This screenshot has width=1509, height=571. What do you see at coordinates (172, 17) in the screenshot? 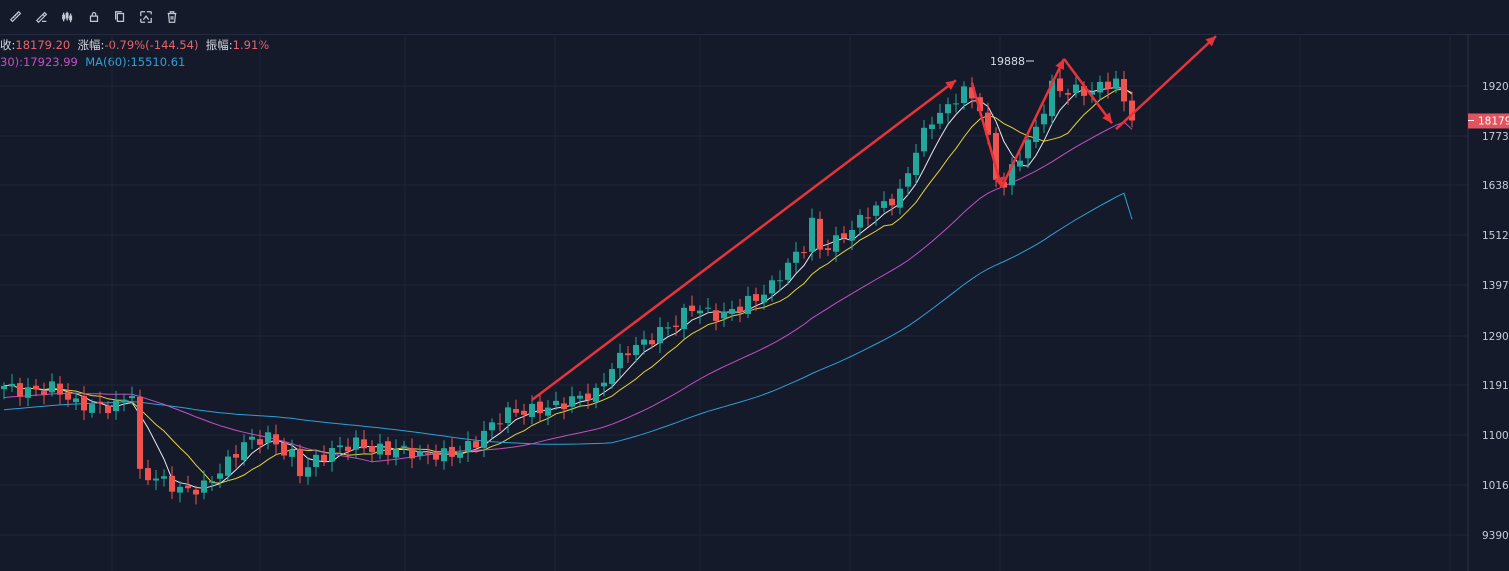
I see `trash-icon` at bounding box center [172, 17].